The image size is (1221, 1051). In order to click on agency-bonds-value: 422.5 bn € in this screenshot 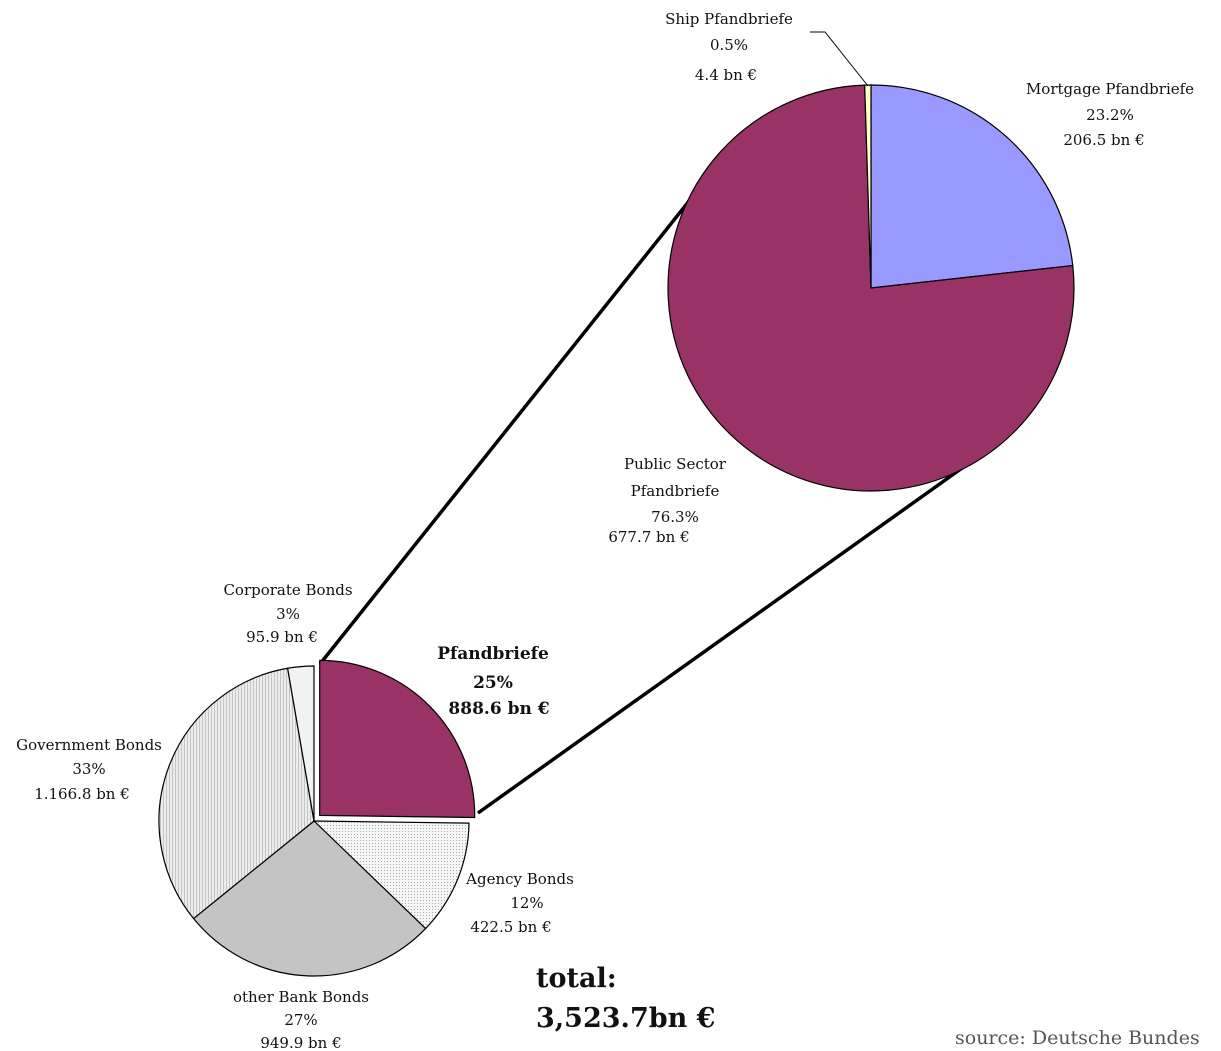, I will do `click(510, 927)`.